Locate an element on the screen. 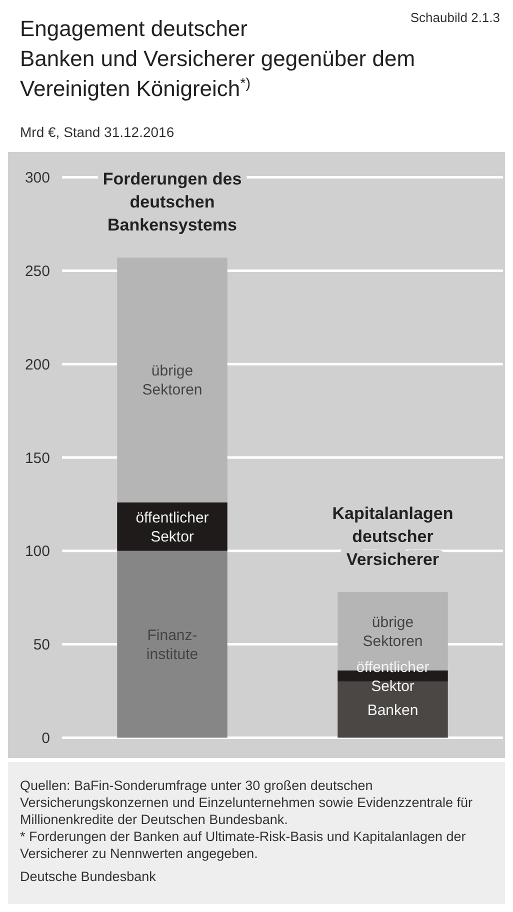 This screenshot has width=513, height=912. annotation: öffentlicher Sektor is located at coordinates (172, 527).